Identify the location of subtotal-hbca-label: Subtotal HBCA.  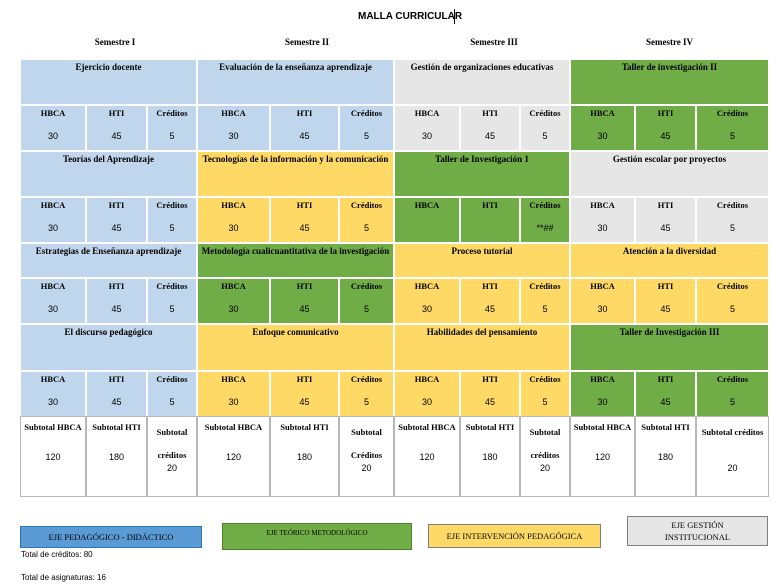
(602, 427).